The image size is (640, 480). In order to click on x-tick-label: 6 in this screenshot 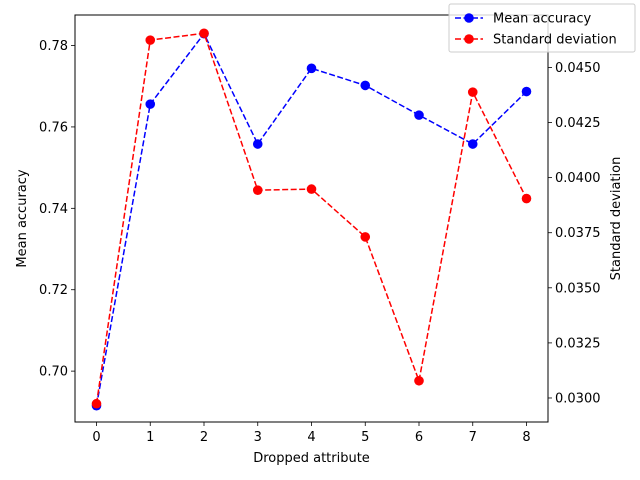, I will do `click(419, 437)`.